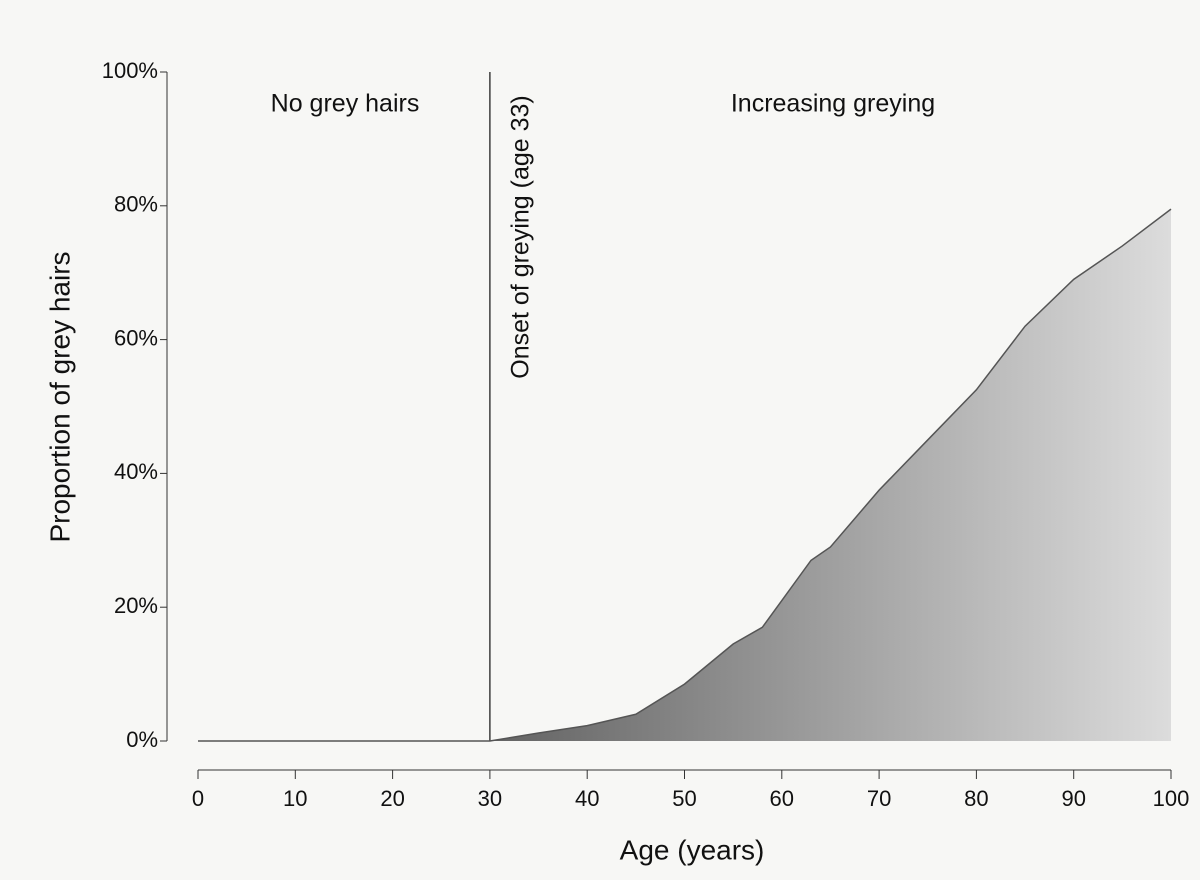 The height and width of the screenshot is (880, 1200). What do you see at coordinates (782, 798) in the screenshot?
I see `x-tick-label: 60` at bounding box center [782, 798].